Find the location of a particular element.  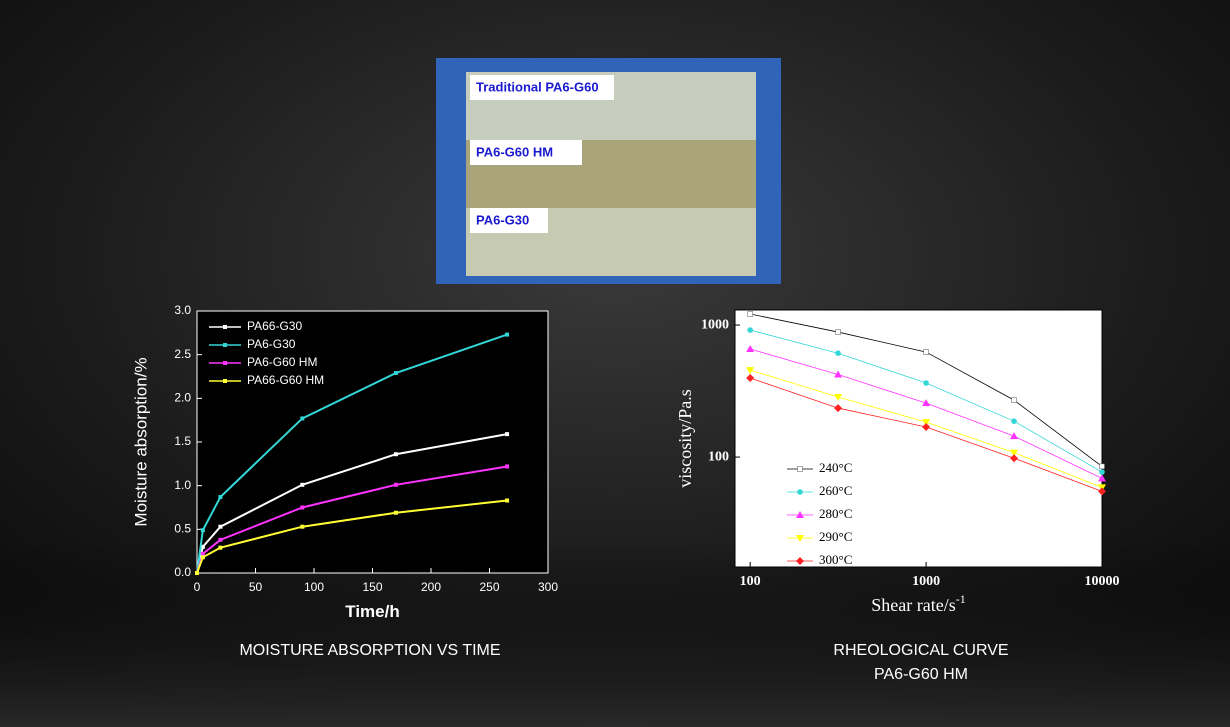

x-tick-label: 200 is located at coordinates (431, 587).